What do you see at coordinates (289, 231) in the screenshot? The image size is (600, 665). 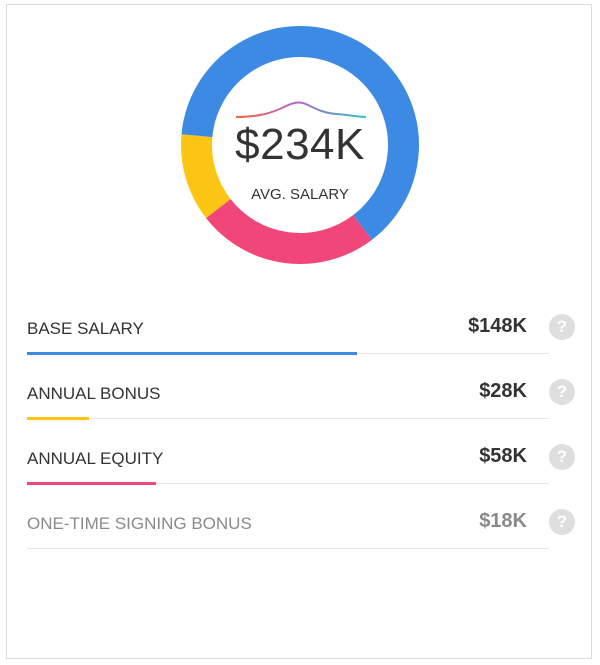 I see `donut-slice-annual-equity` at bounding box center [289, 231].